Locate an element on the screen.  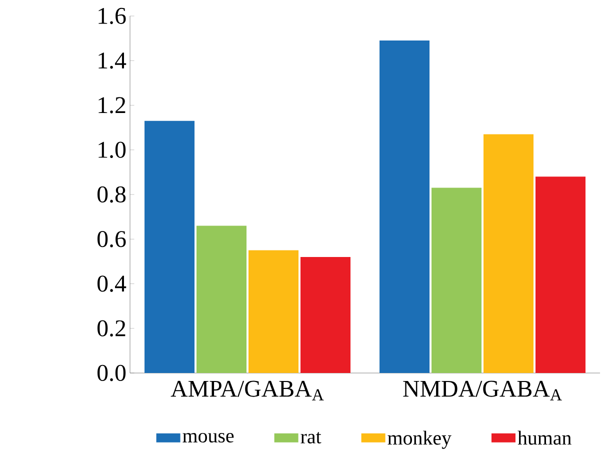
y-tick-label: 1.4 is located at coordinates (112, 60).